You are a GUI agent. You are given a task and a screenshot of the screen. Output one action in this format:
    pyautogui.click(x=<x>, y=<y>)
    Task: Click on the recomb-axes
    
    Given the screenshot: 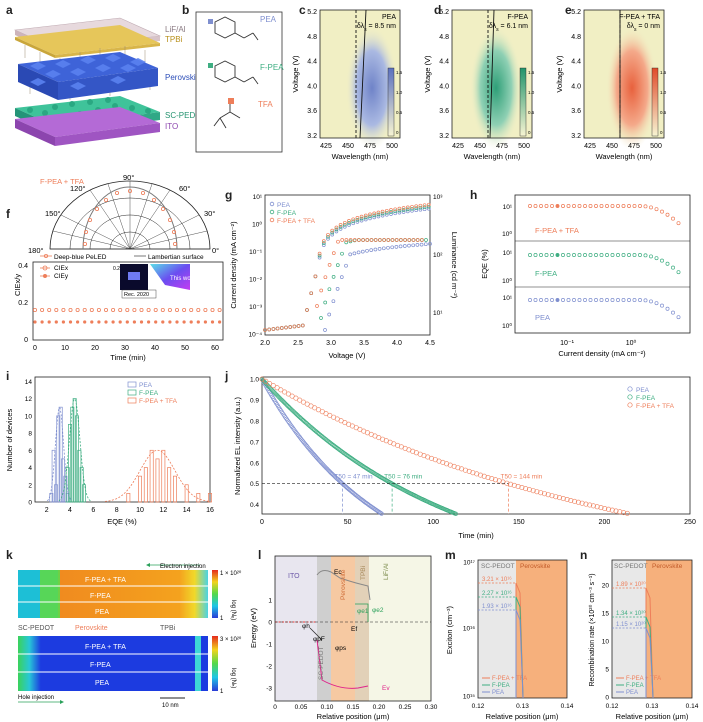 What is the action you would take?
    pyautogui.click(x=652, y=629)
    